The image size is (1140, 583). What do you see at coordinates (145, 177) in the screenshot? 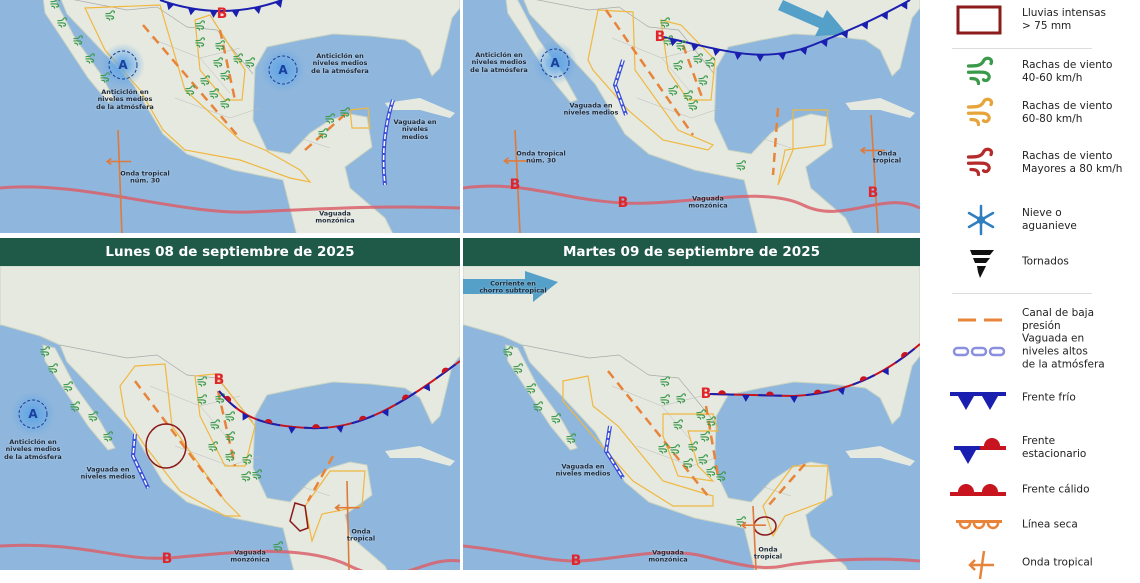
I see `tropical-wave-label: Onda tropical núm. 30` at bounding box center [145, 177].